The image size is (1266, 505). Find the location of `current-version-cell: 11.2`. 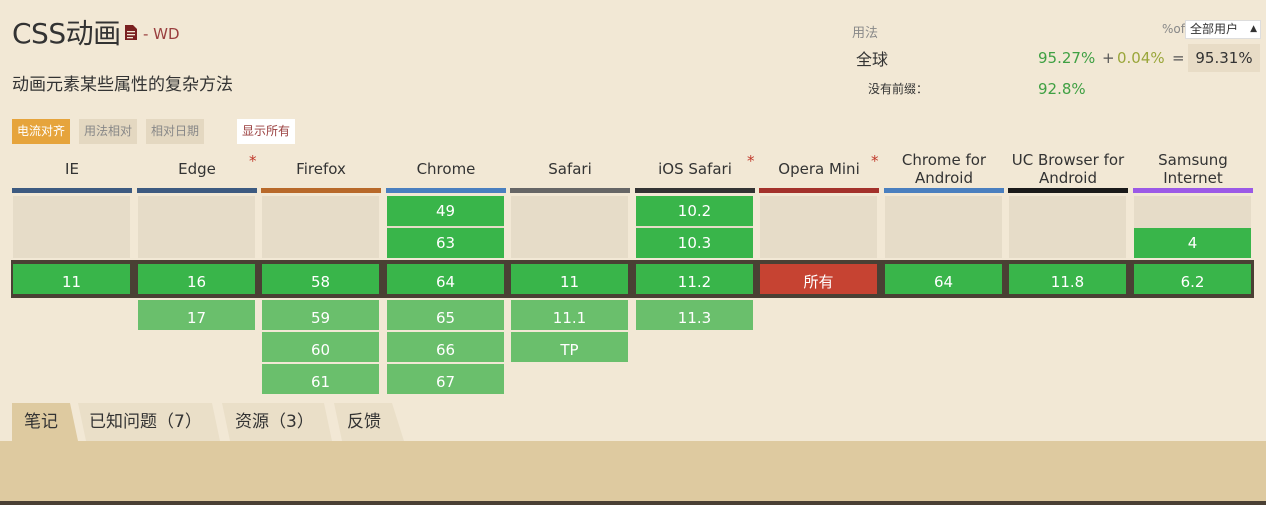

current-version-cell: 11.2 is located at coordinates (694, 279).